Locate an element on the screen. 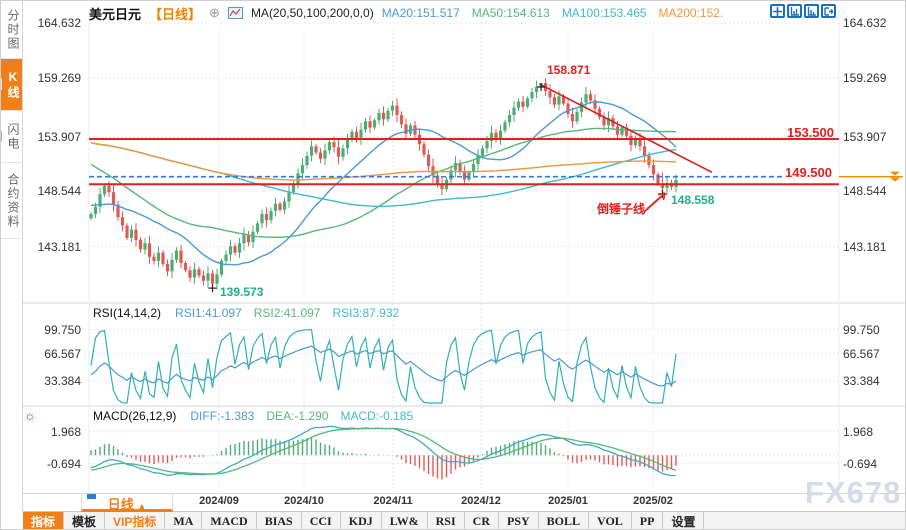 The height and width of the screenshot is (530, 906). toolbar-item-9: RSI is located at coordinates (446, 520).